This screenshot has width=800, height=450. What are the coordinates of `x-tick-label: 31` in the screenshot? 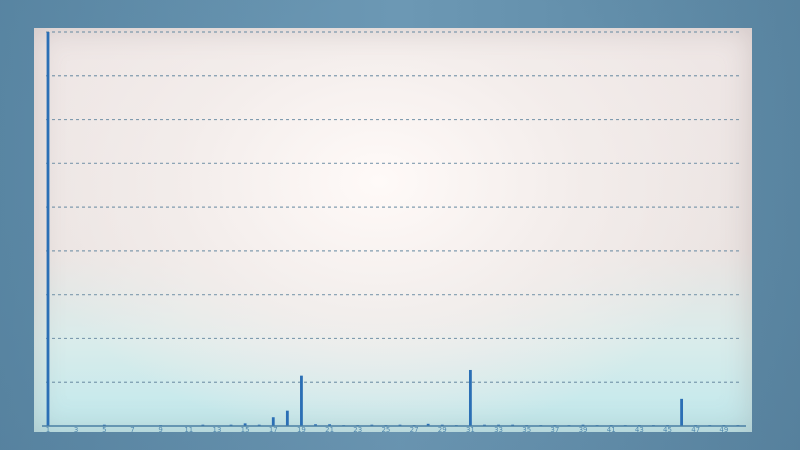 It's located at (470, 429).